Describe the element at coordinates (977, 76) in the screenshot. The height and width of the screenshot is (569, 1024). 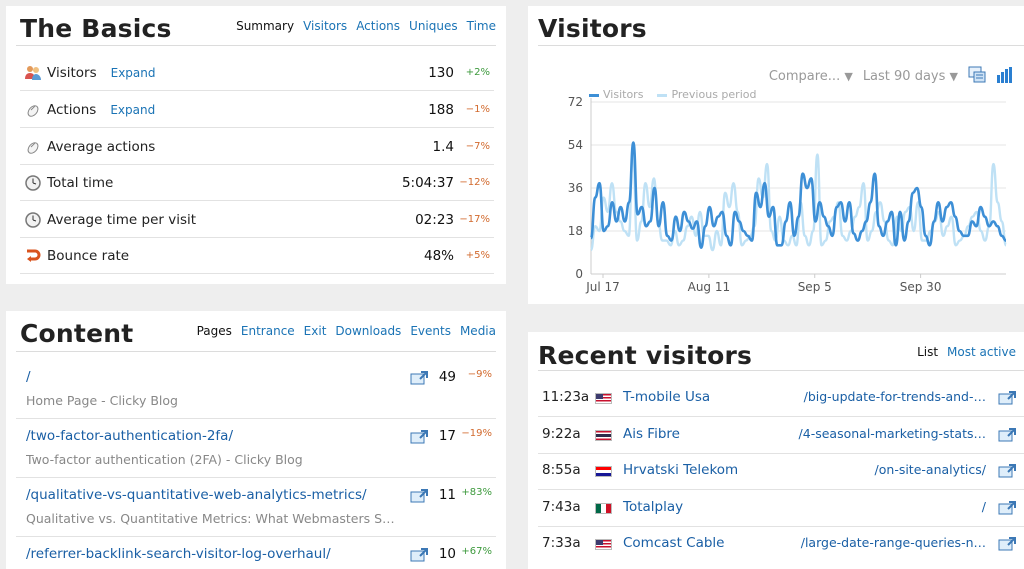
I see `export-icon` at that location.